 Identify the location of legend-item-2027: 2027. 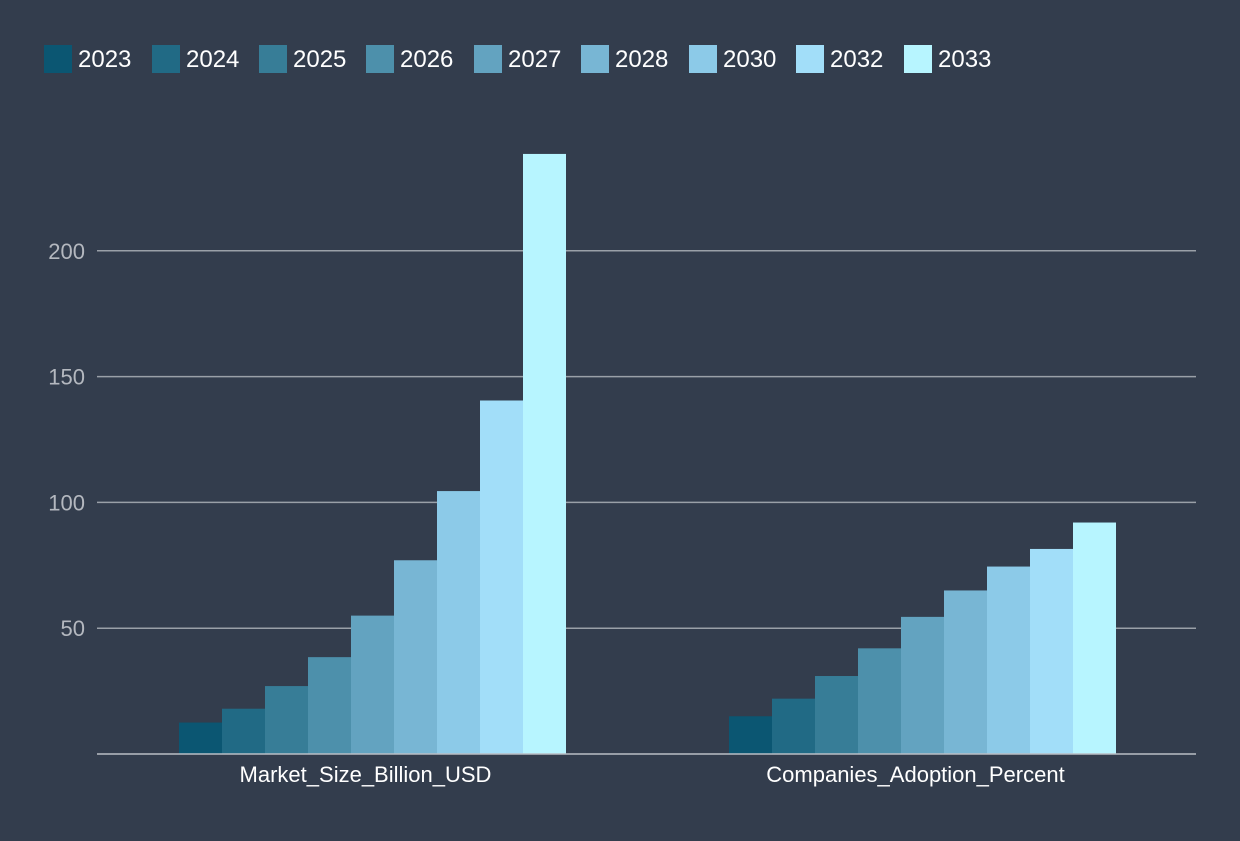
(517, 59).